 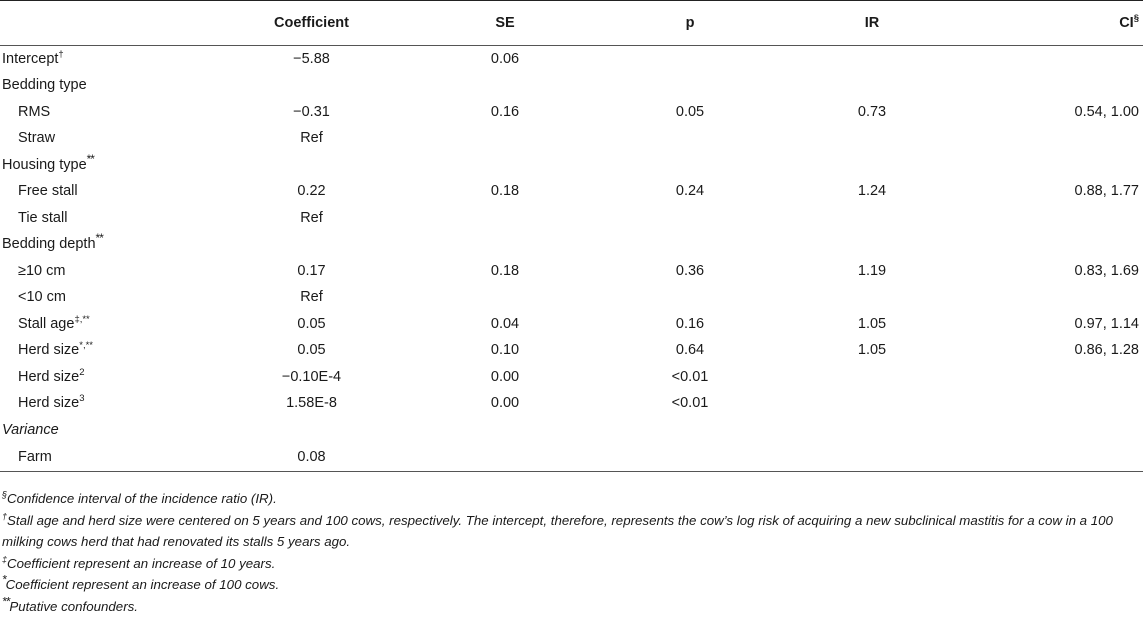 What do you see at coordinates (105, 165) in the screenshot?
I see `row-label: Housing type**` at bounding box center [105, 165].